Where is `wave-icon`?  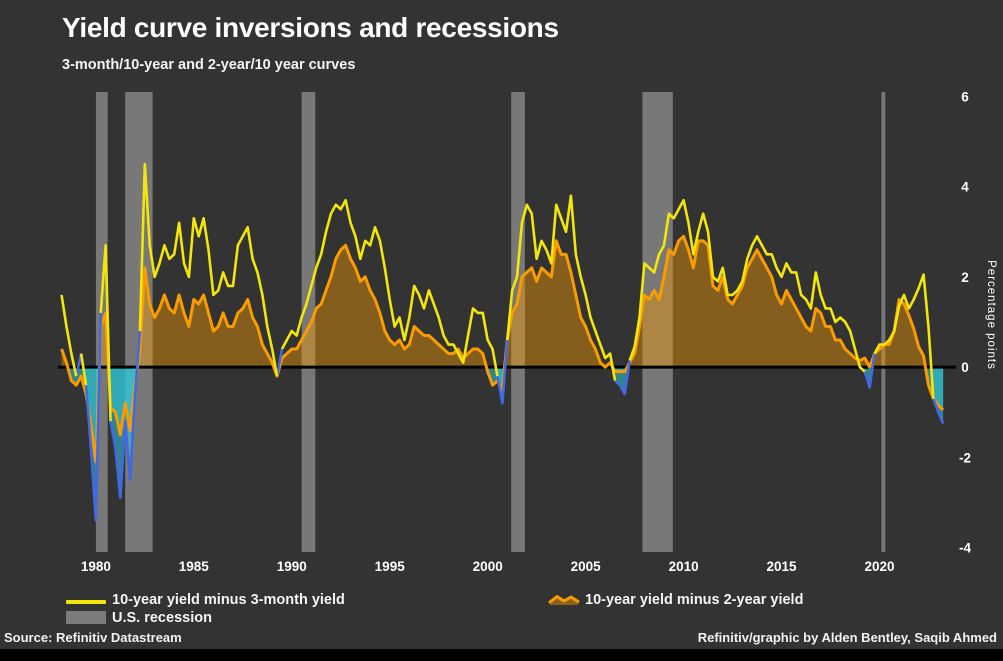
wave-icon is located at coordinates (564, 600).